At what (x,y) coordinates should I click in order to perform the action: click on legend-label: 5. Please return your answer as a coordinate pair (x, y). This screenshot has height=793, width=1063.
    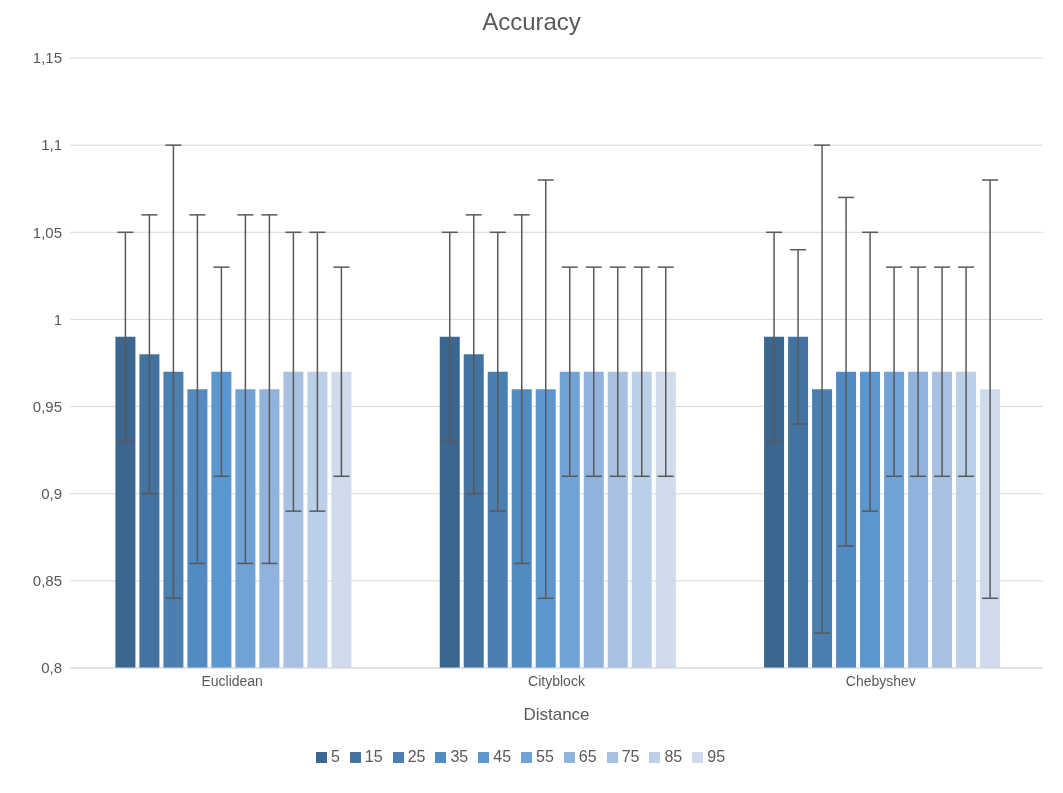
    Looking at the image, I should click on (335, 756).